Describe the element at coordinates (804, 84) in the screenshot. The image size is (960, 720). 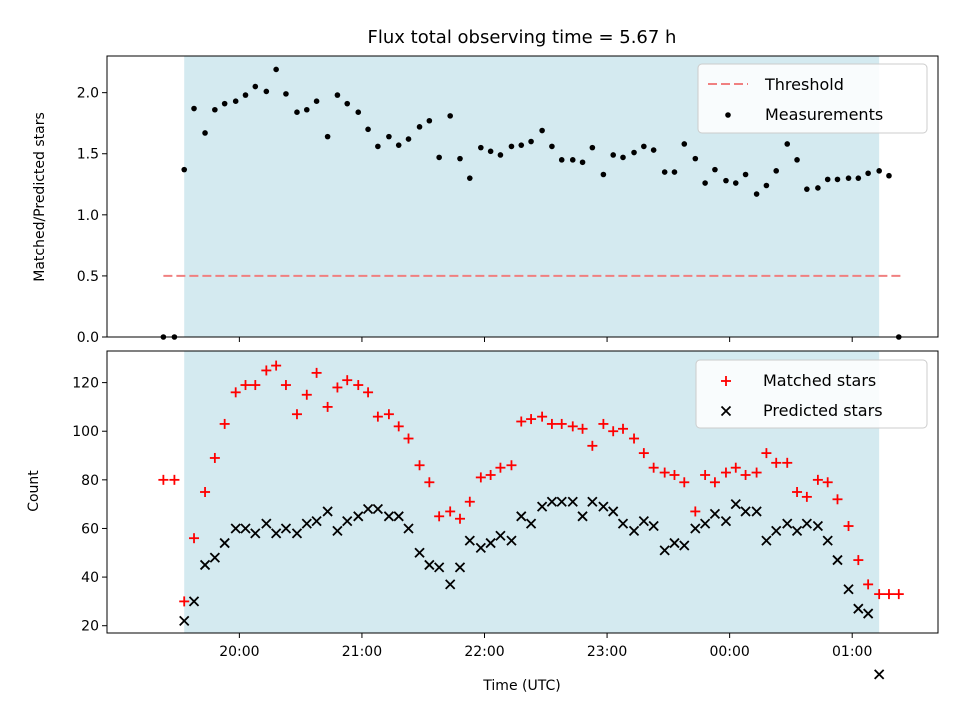
I see `legend-threshold-label: Threshold` at that location.